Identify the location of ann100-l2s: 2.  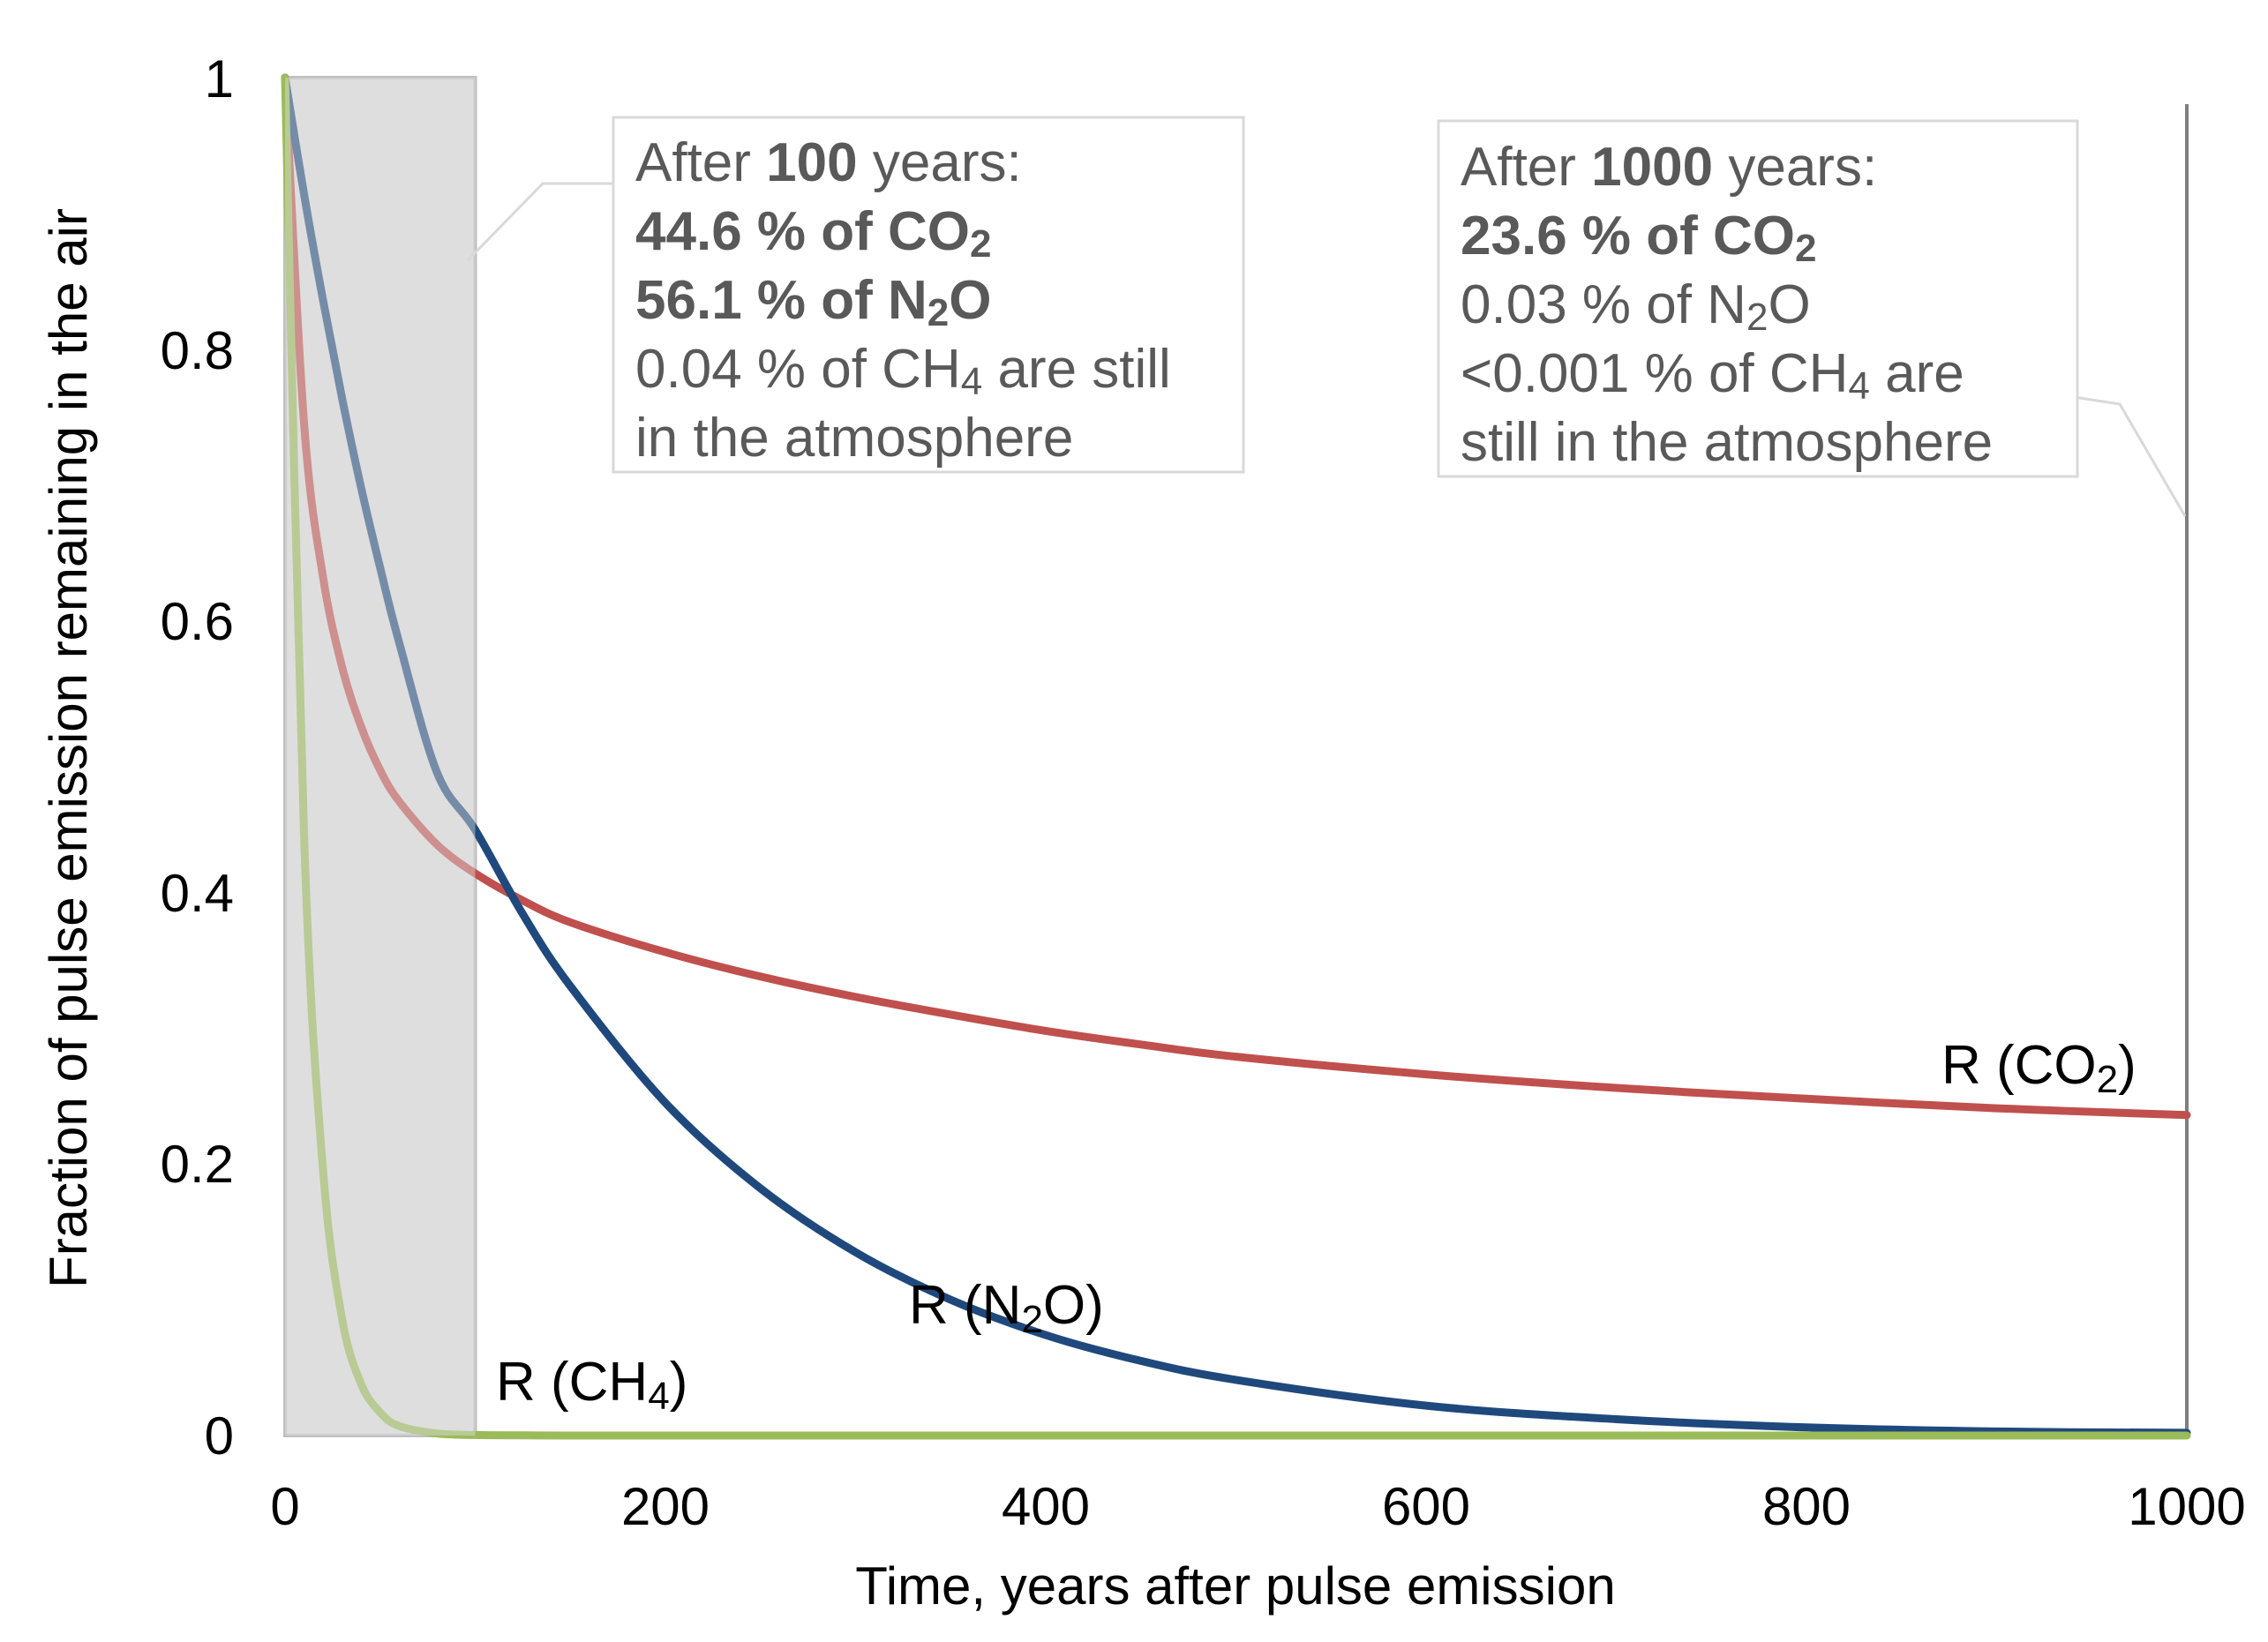
(980, 244).